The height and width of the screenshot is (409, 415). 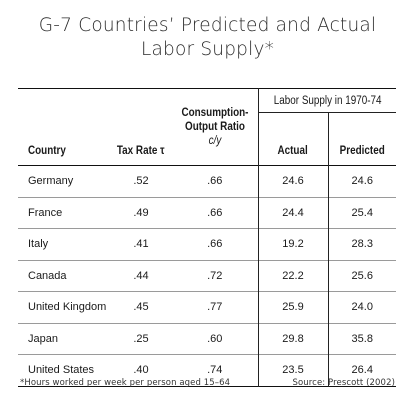 What do you see at coordinates (343, 383) in the screenshot?
I see `source-note: Source: Prescott (2002)` at bounding box center [343, 383].